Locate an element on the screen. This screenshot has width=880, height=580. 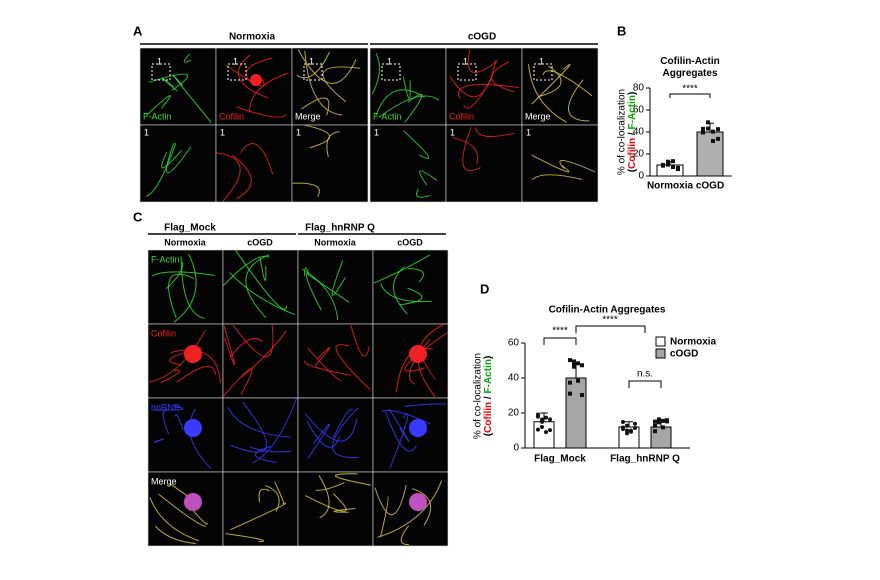
channel-label: hnRNP is located at coordinates (165, 407).